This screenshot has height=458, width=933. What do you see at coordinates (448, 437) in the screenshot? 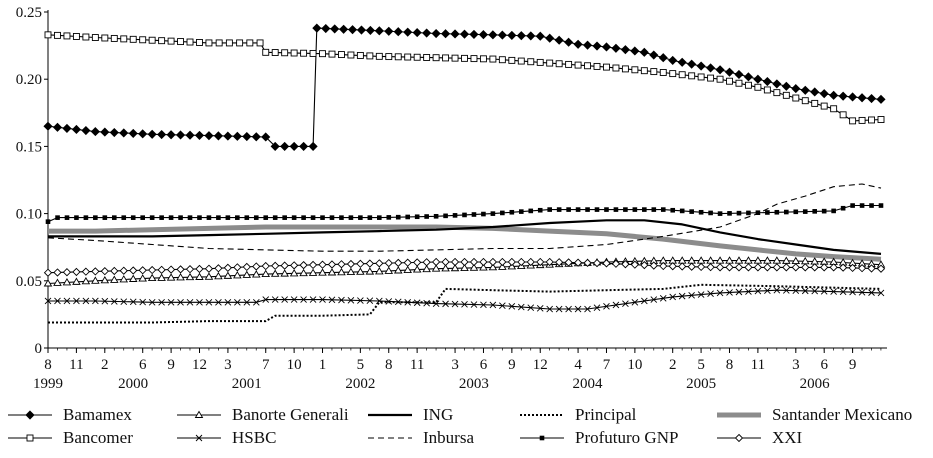
I see `legend-label-inbursa: Inbursa` at bounding box center [448, 437].